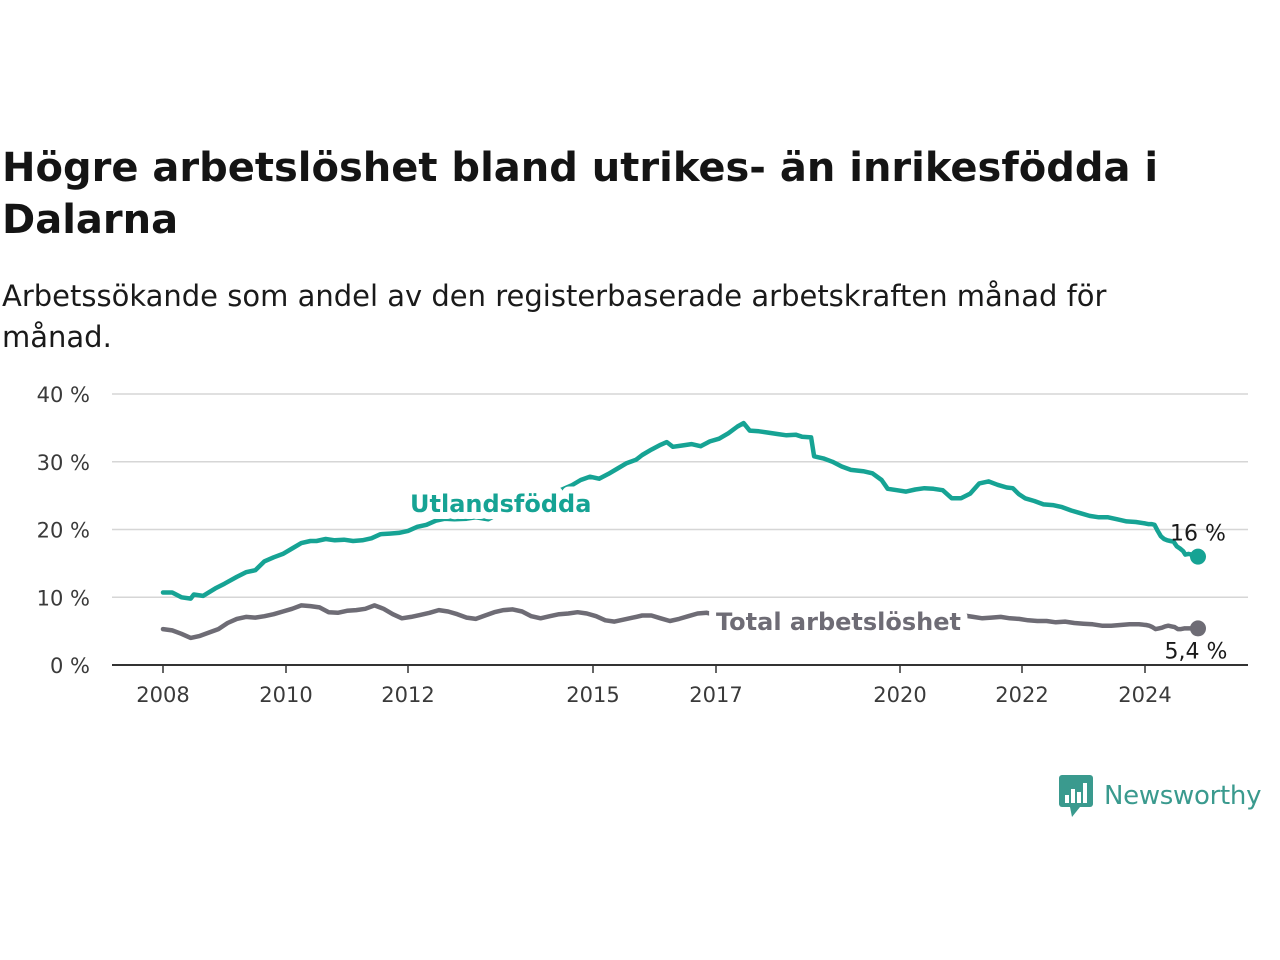  I want to click on x-tick-label: 2015, so click(592, 695).